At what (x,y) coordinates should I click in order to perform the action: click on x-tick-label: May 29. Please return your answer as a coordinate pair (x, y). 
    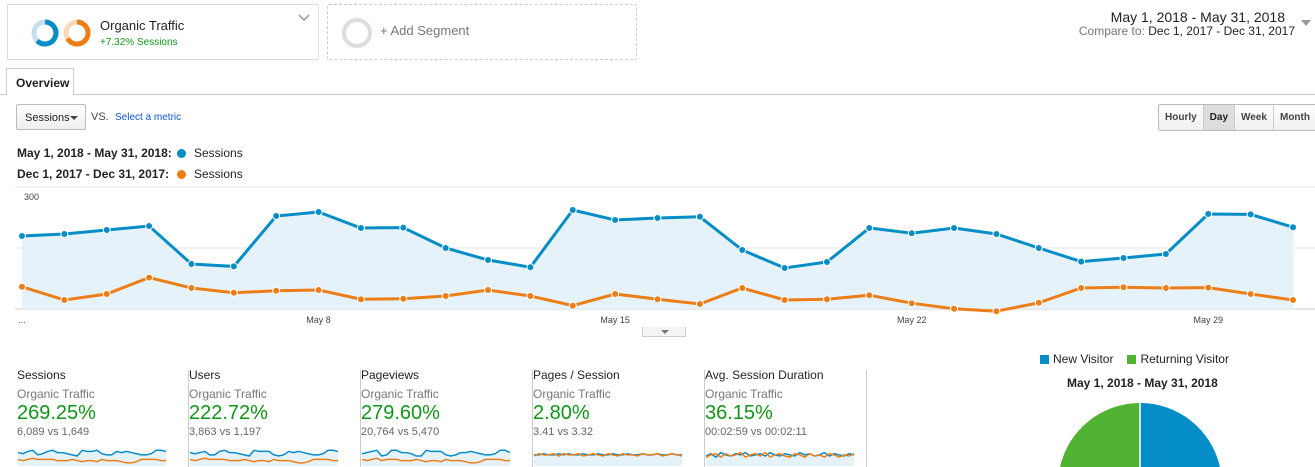
    Looking at the image, I should click on (1209, 320).